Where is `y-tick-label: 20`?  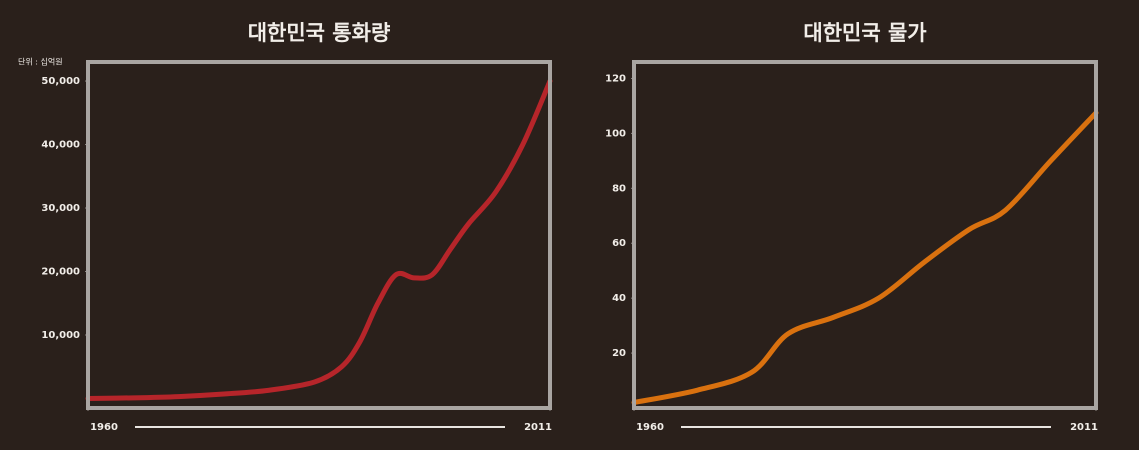
y-tick-label: 20 is located at coordinates (619, 353).